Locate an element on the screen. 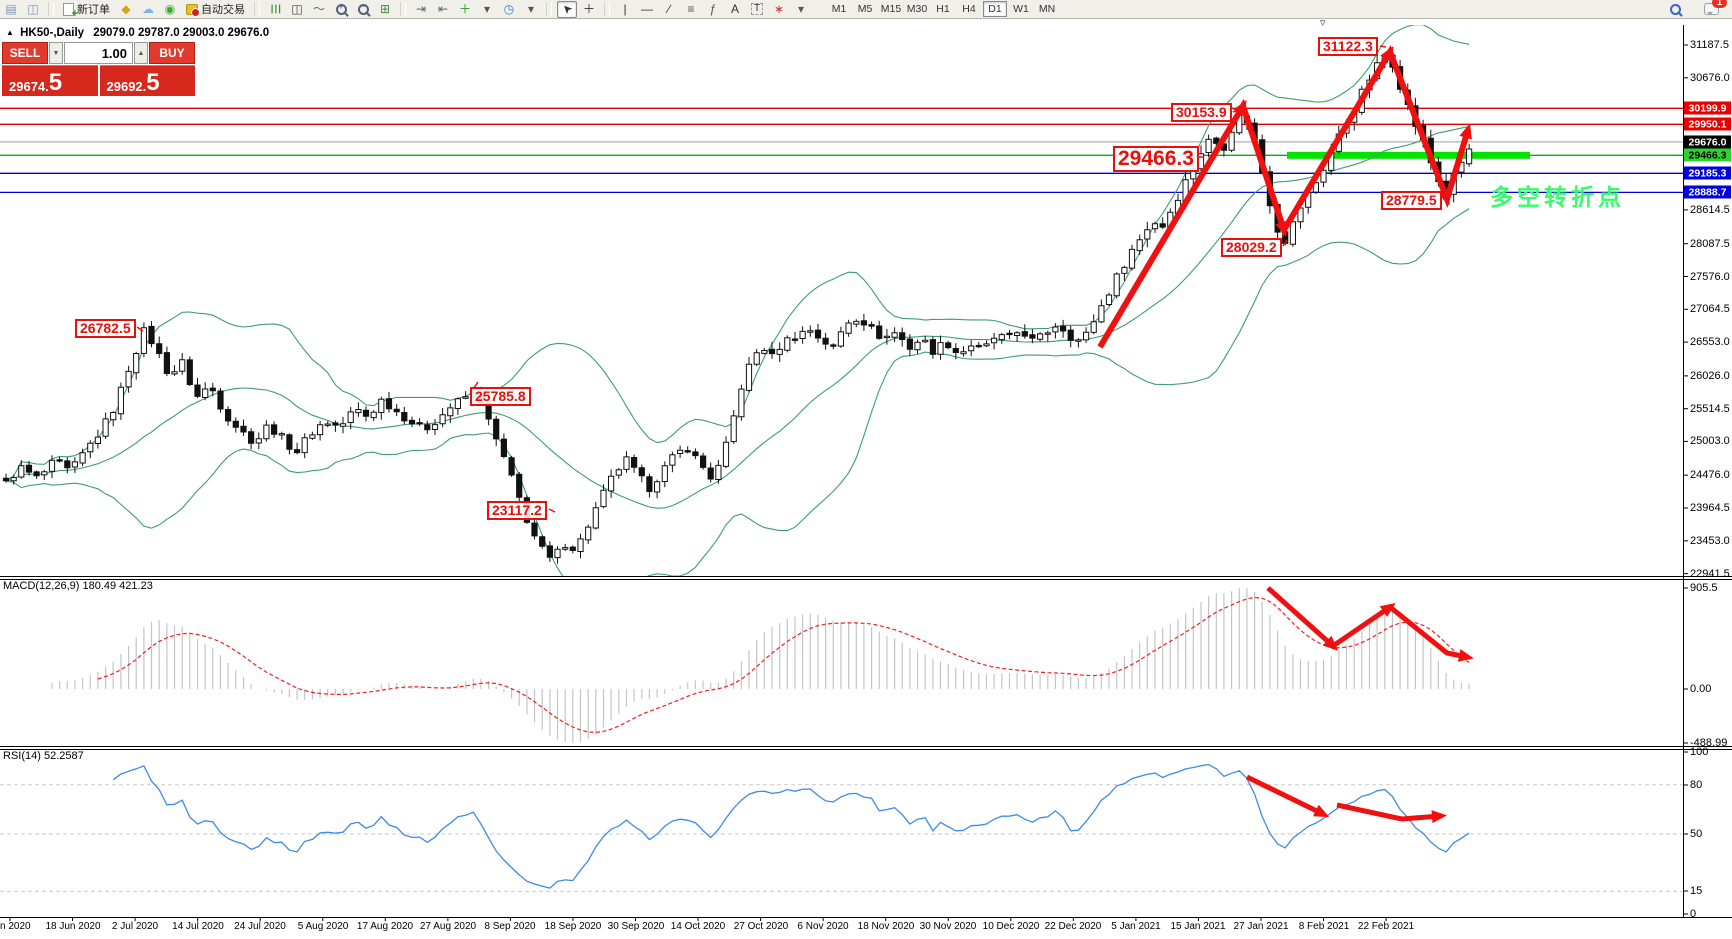  text-icon: A is located at coordinates (734, 9).